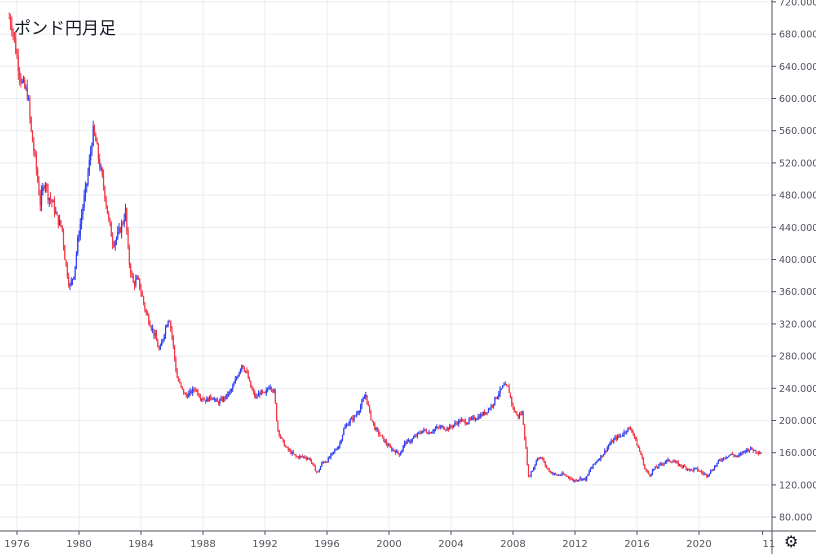 The width and height of the screenshot is (816, 558). What do you see at coordinates (797, 67) in the screenshot?
I see `y-tick-label: 640.000` at bounding box center [797, 67].